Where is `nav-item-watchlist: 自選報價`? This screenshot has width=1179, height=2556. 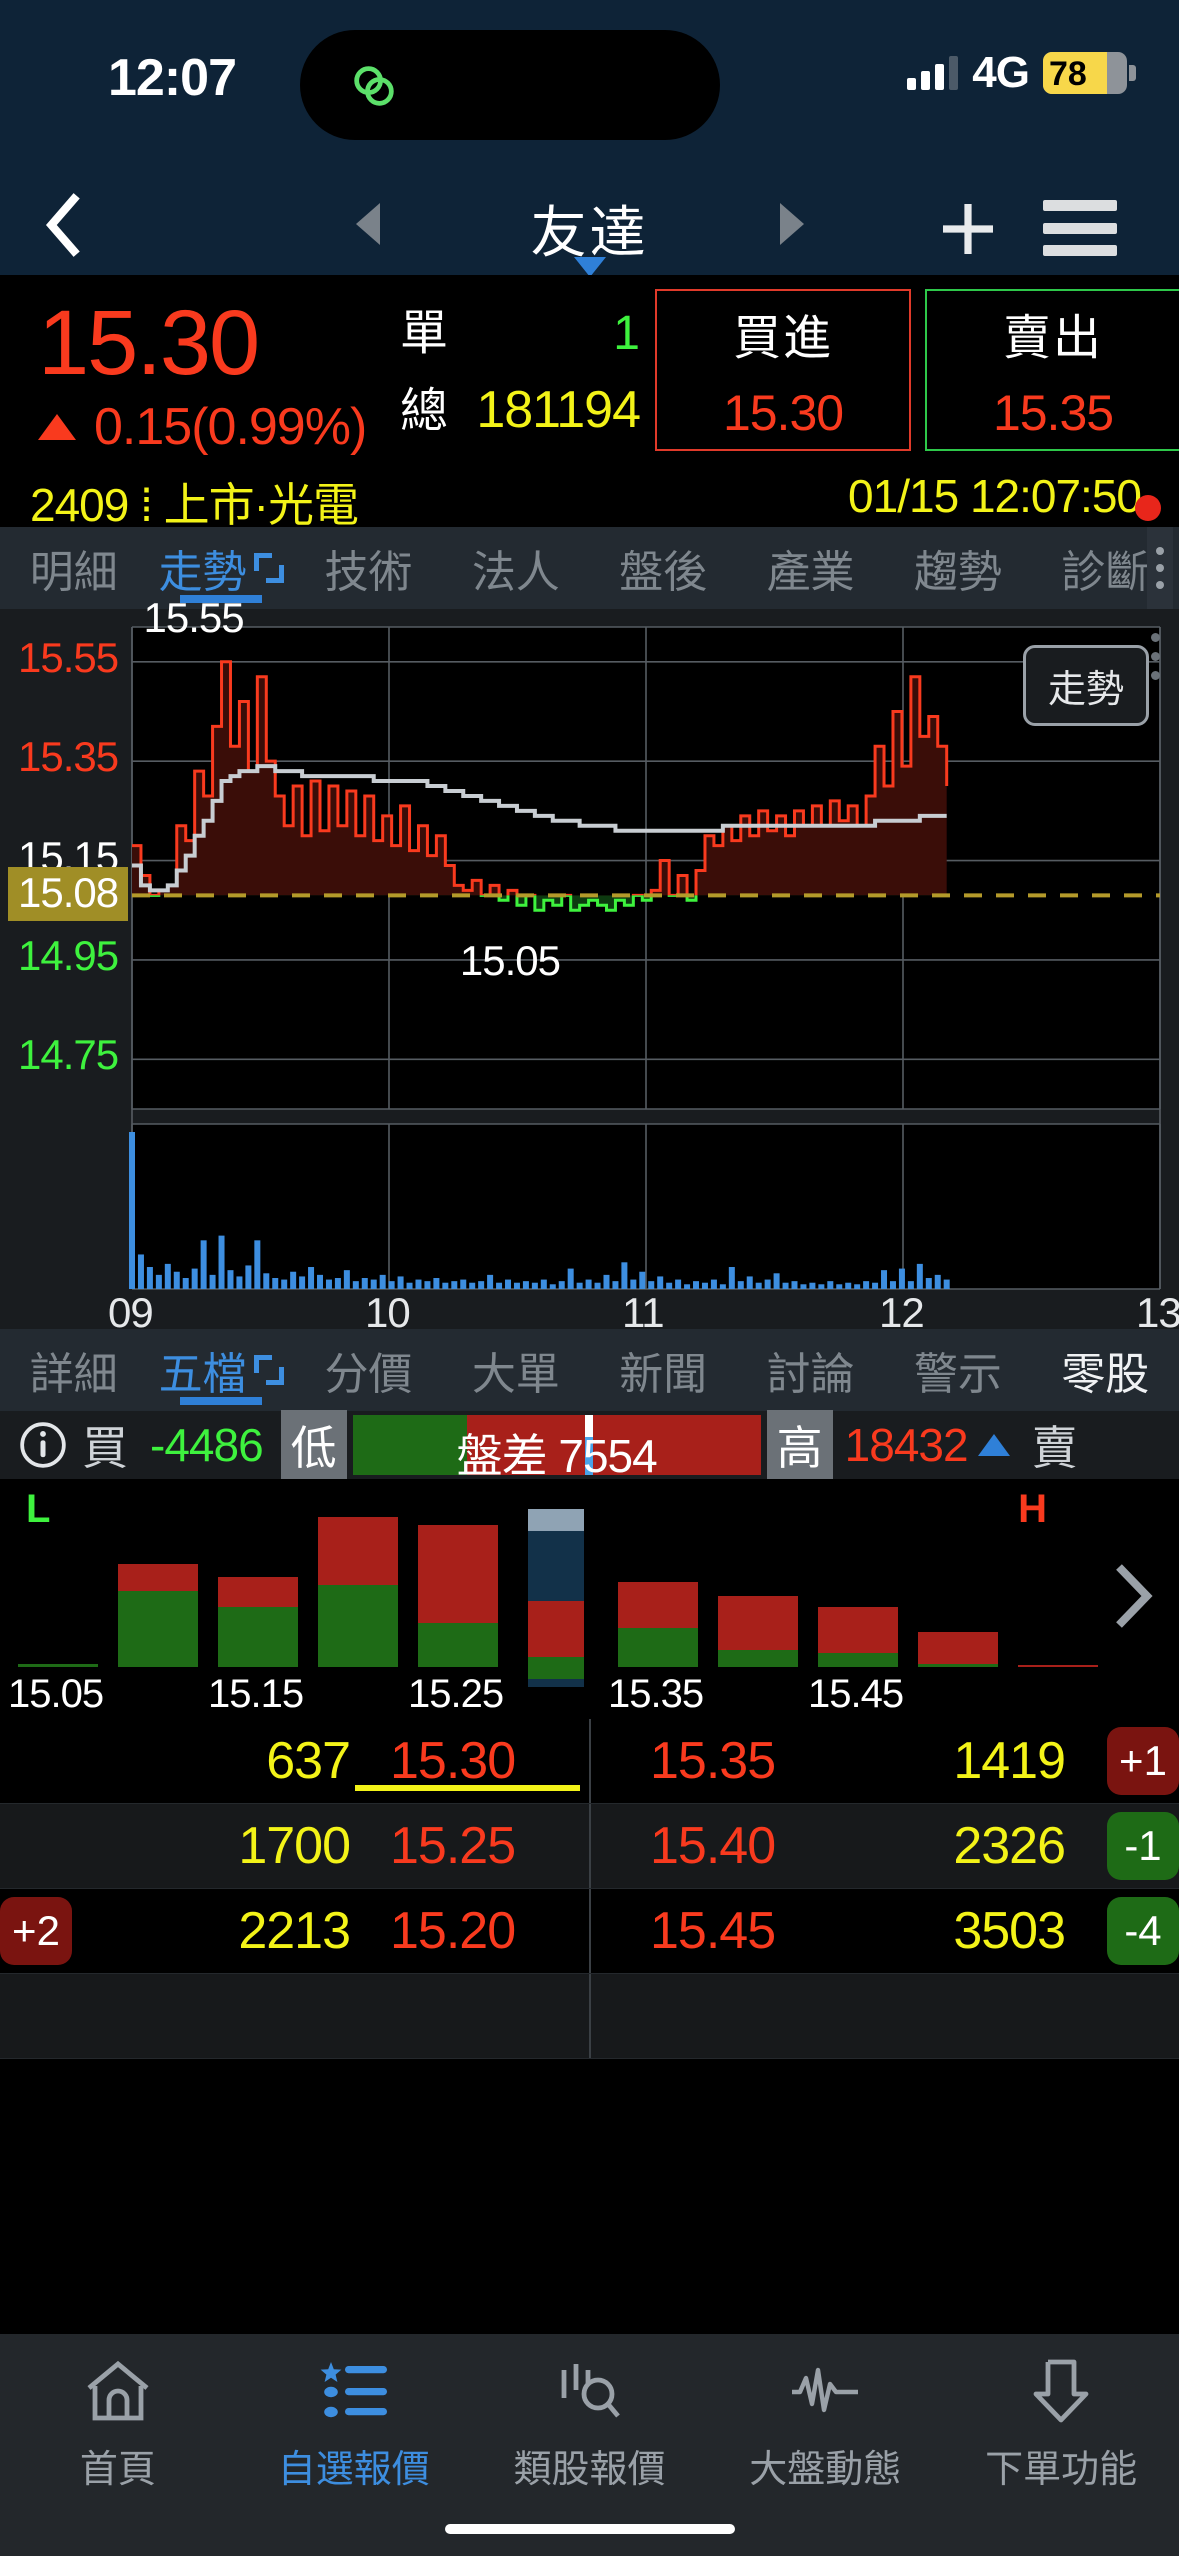 nav-item-watchlist: 自選報價 is located at coordinates (354, 2424).